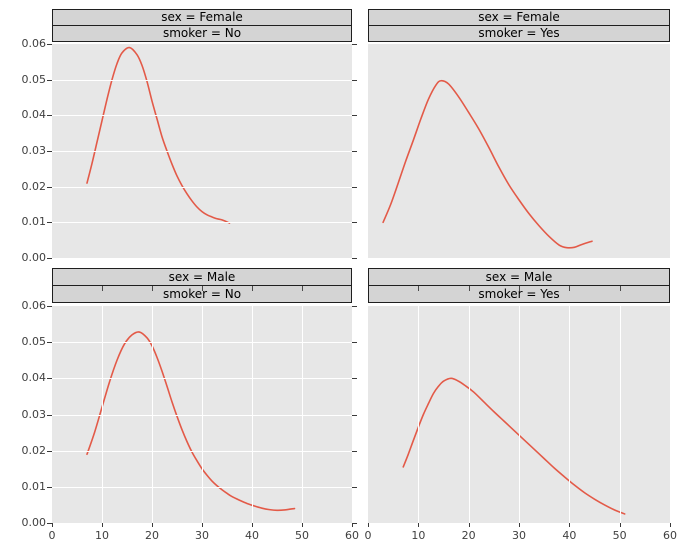  What do you see at coordinates (152, 535) in the screenshot?
I see `x-tick-label: 20` at bounding box center [152, 535].